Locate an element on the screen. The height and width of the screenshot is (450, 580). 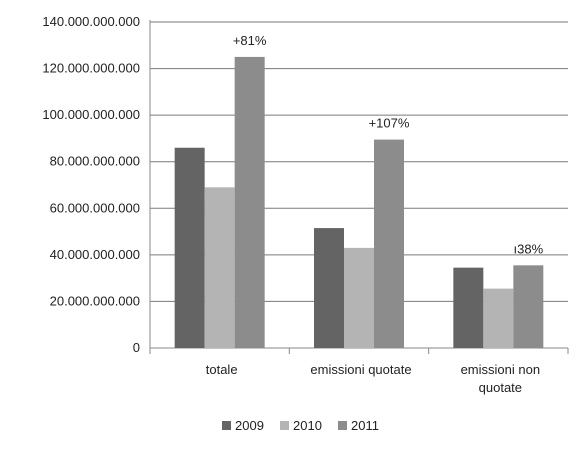
y-tick-label: 140.000.000.000 is located at coordinates (91, 21).